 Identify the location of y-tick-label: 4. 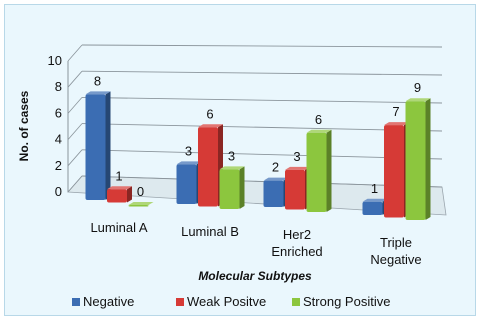
(58, 139).